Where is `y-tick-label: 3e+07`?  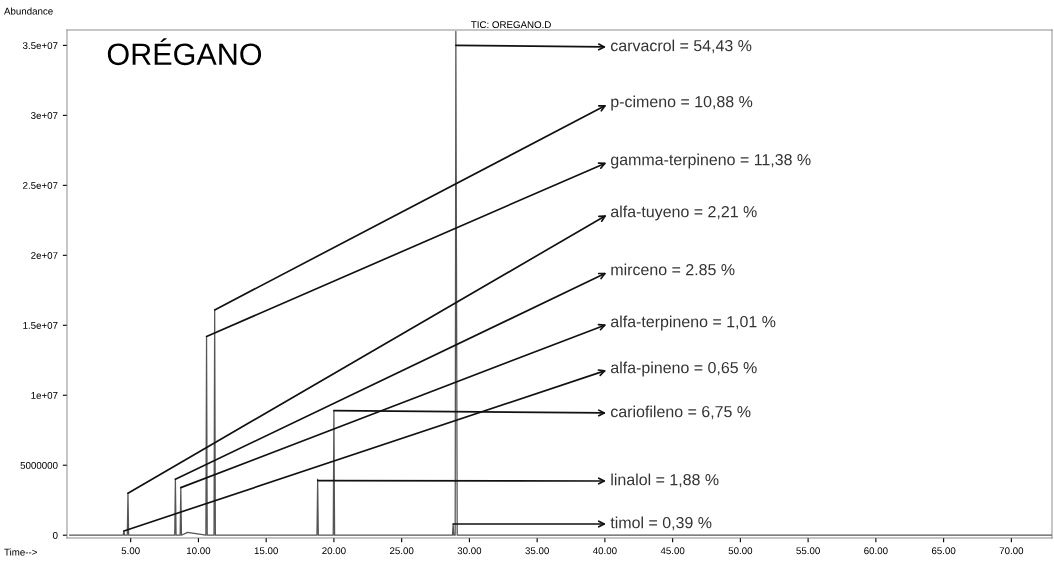 y-tick-label: 3e+07 is located at coordinates (44, 115).